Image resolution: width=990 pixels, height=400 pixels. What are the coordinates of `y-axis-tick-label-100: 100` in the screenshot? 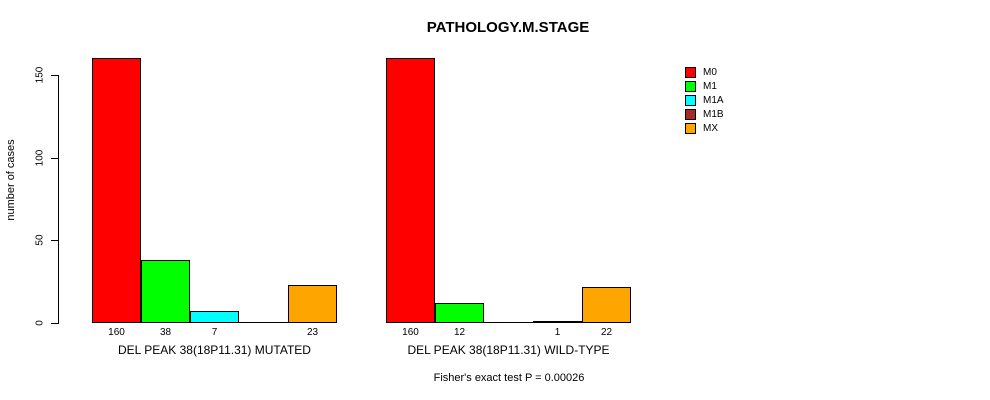 It's located at (40, 158).